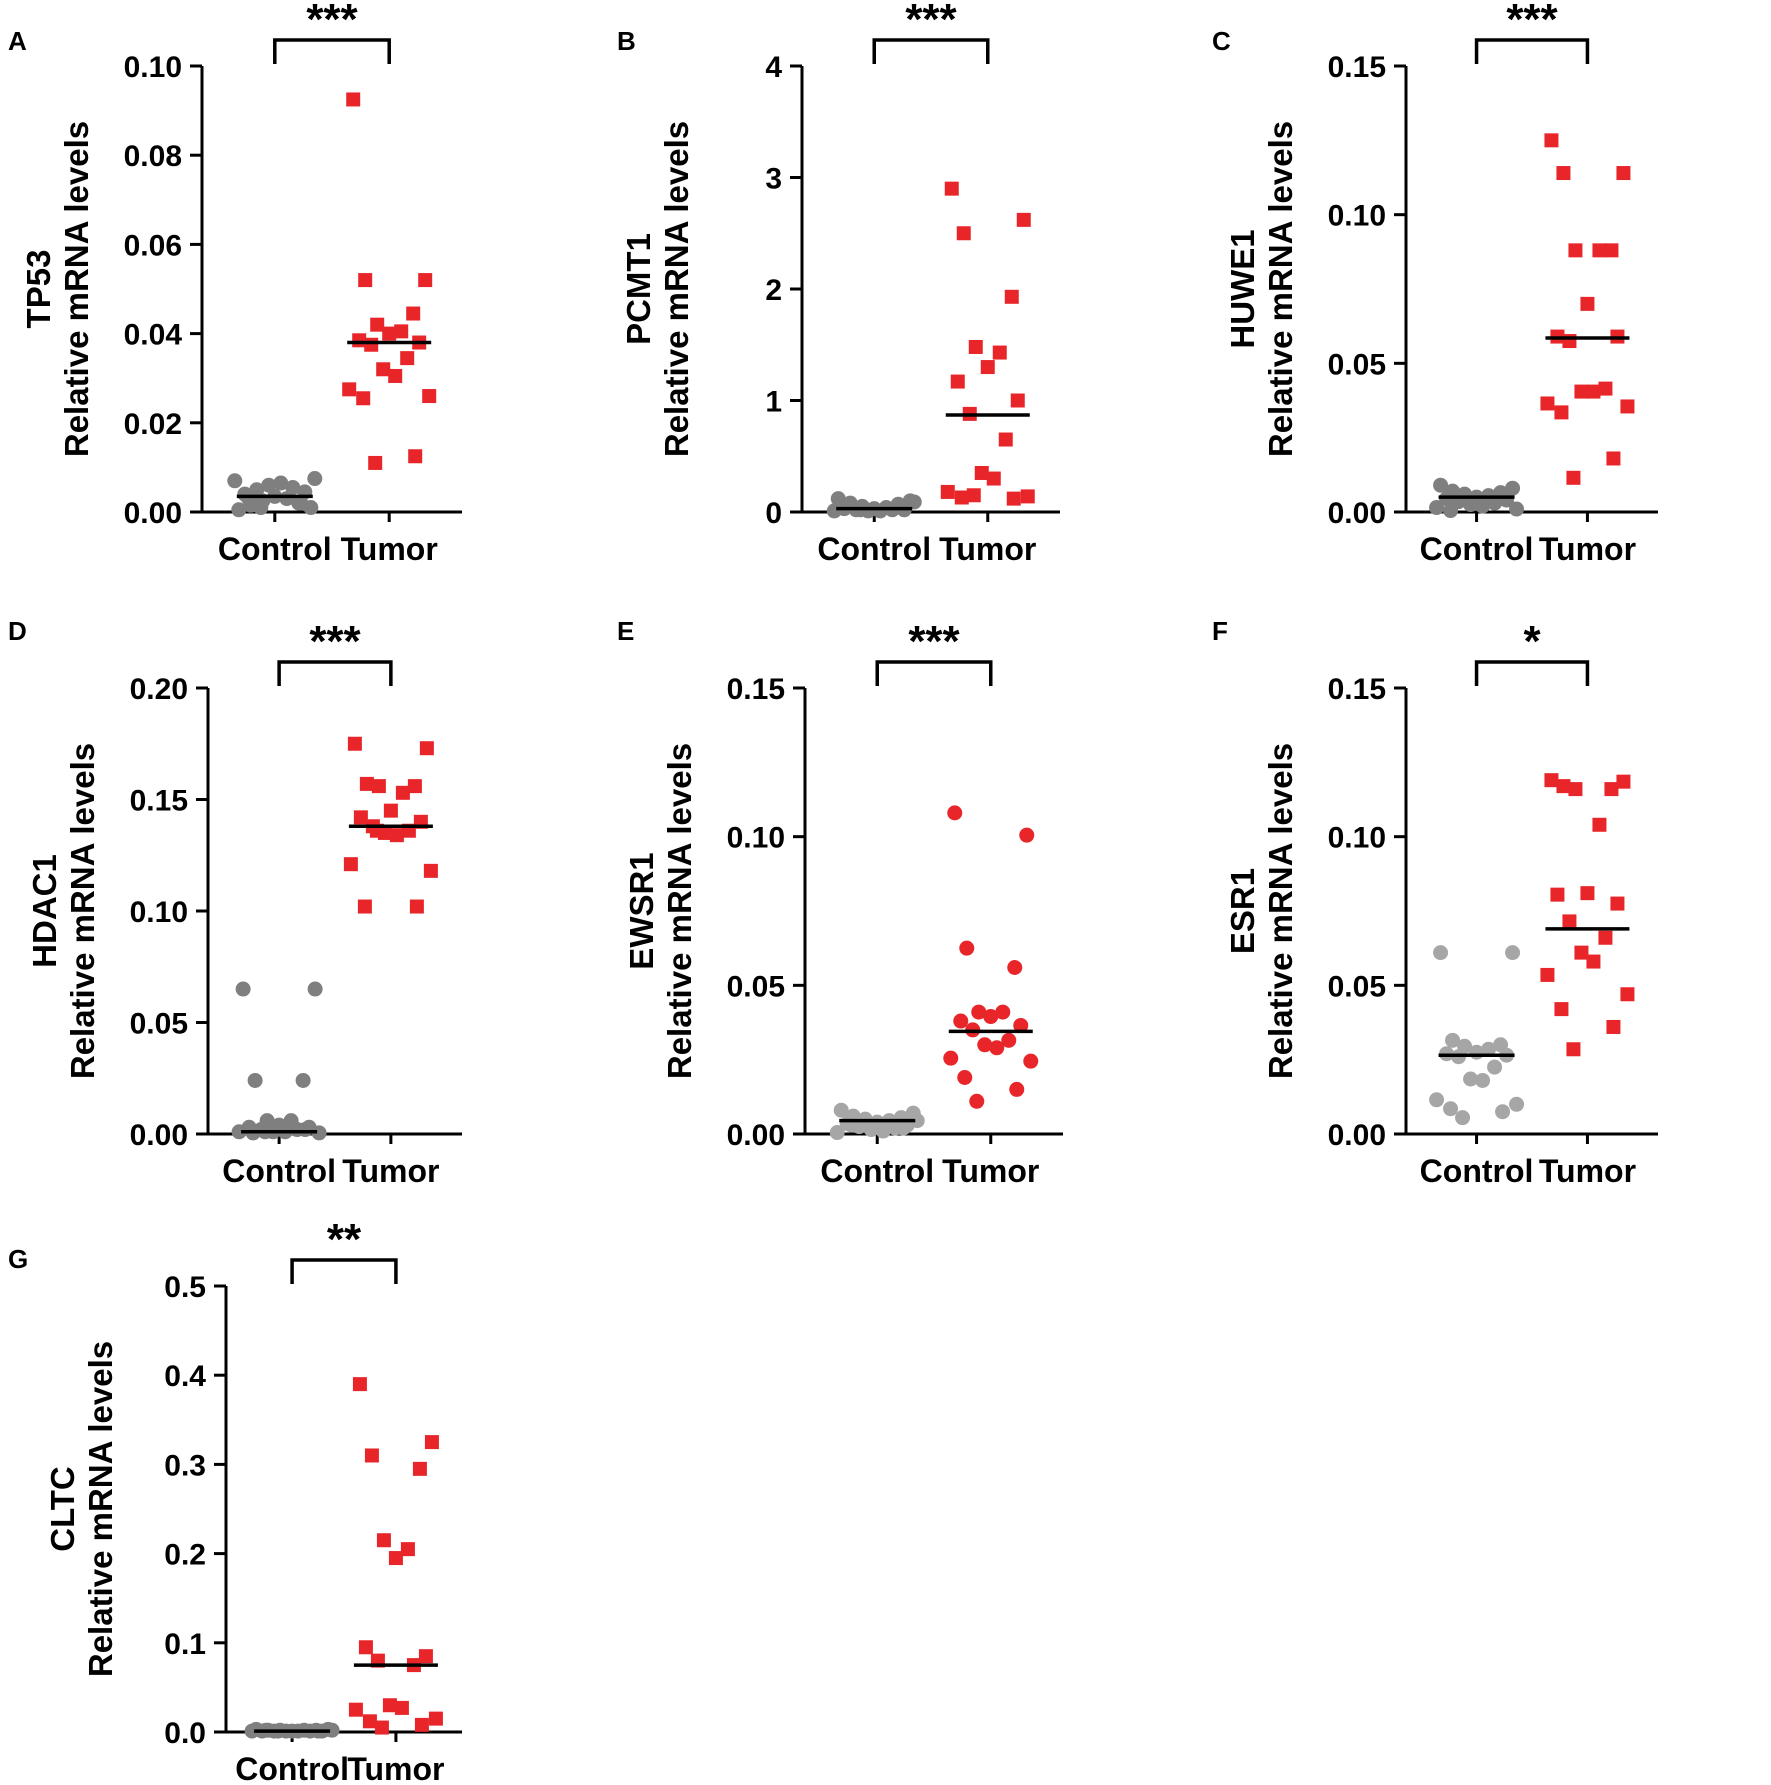 The image size is (1771, 1785). I want to click on y-axis-unit-label: Relative mRNA levels, so click(679, 911).